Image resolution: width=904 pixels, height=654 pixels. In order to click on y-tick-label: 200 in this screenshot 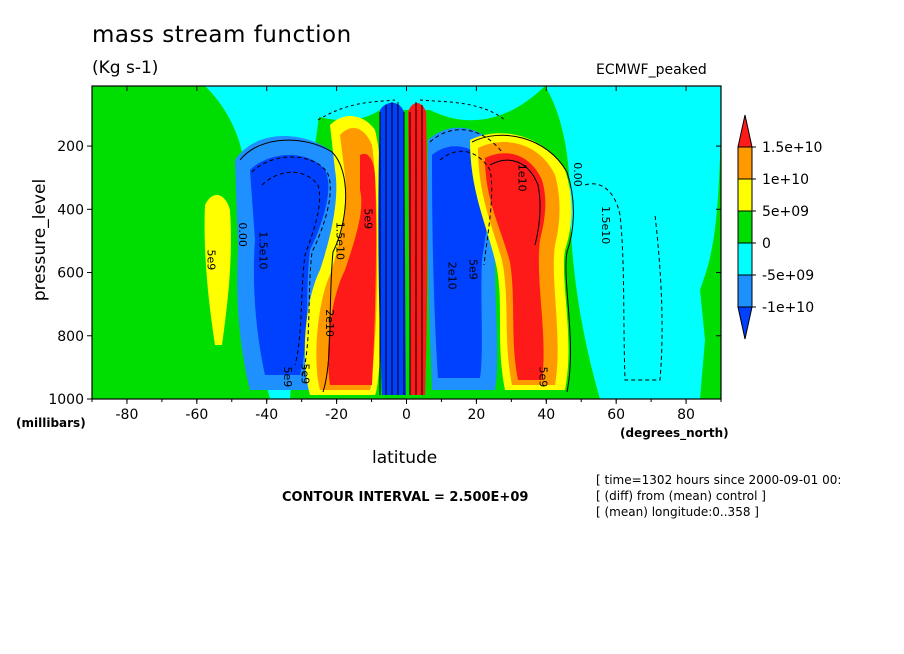, I will do `click(70, 147)`.